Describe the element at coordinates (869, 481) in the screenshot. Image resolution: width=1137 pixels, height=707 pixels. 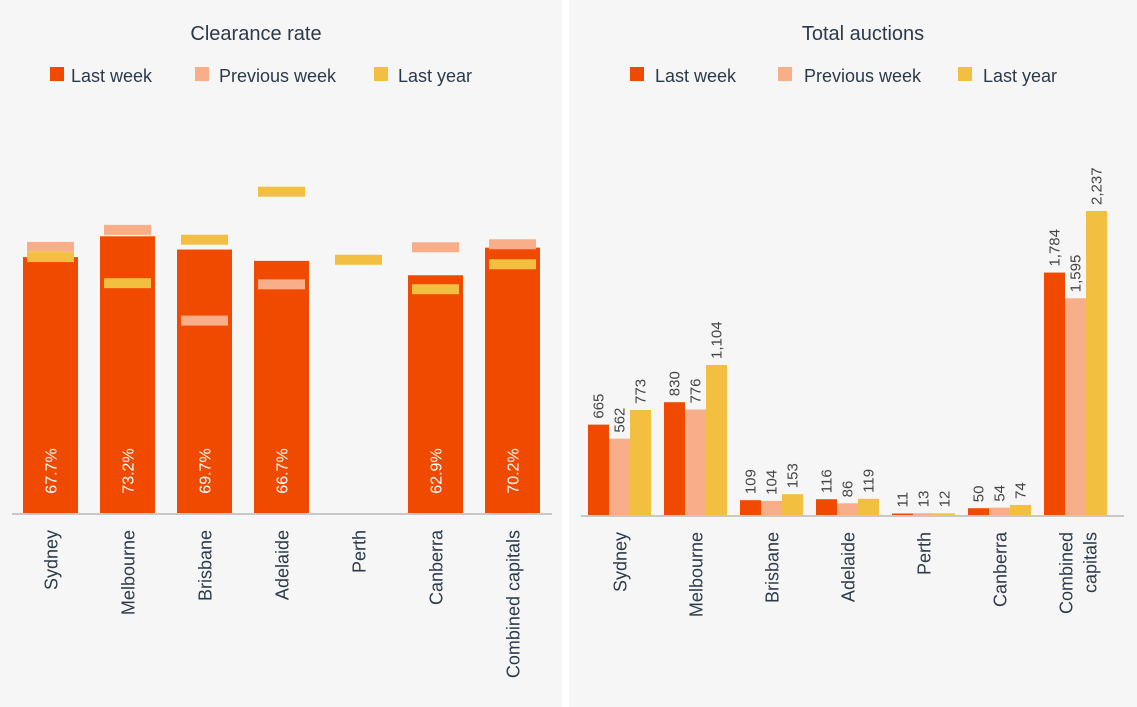
I see `value-label-last-year-adelaide: 119` at that location.